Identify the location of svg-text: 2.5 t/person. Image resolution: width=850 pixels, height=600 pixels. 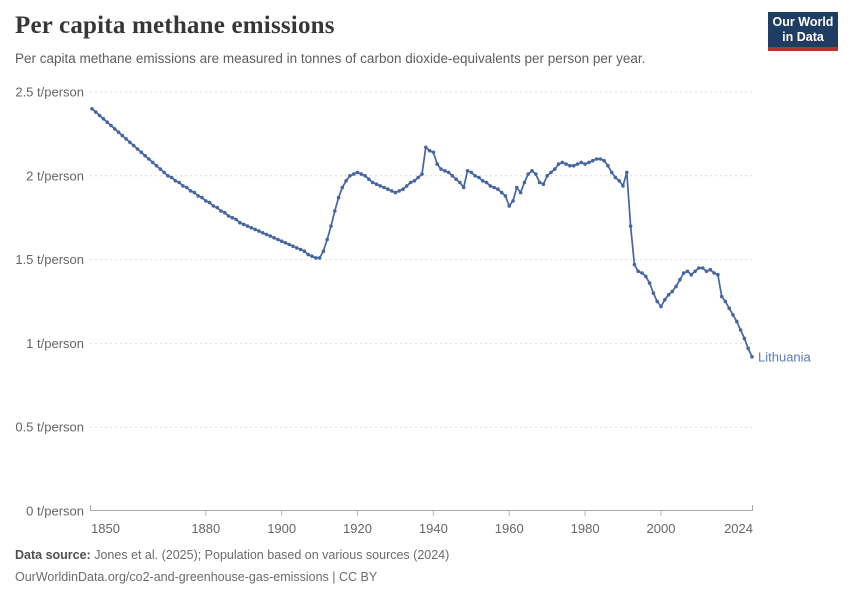
(49, 92).